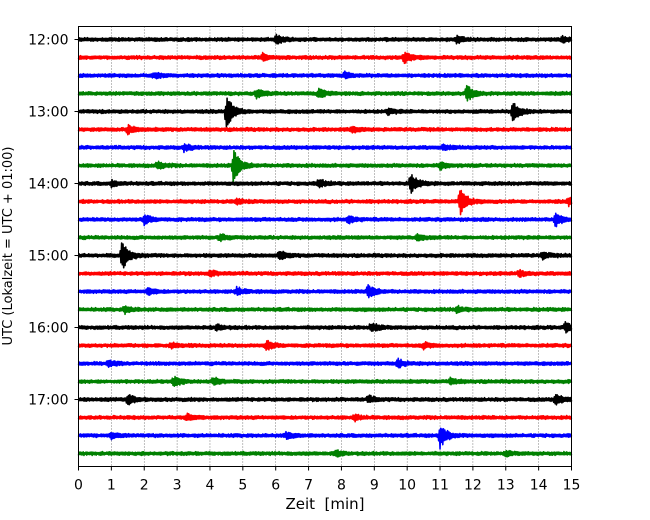 This screenshot has height=520, width=650. What do you see at coordinates (275, 486) in the screenshot?
I see `x-tick-label: 6` at bounding box center [275, 486].